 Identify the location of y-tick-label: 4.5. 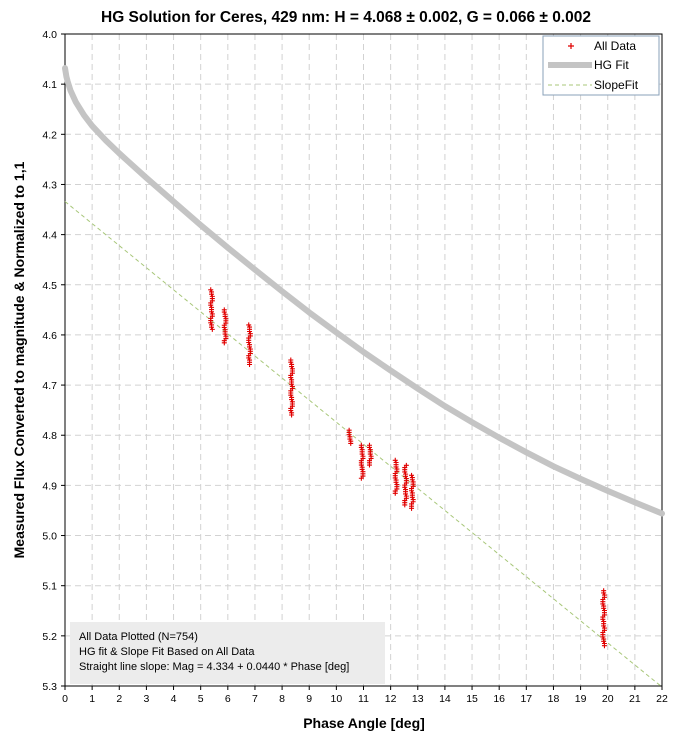
(49, 286).